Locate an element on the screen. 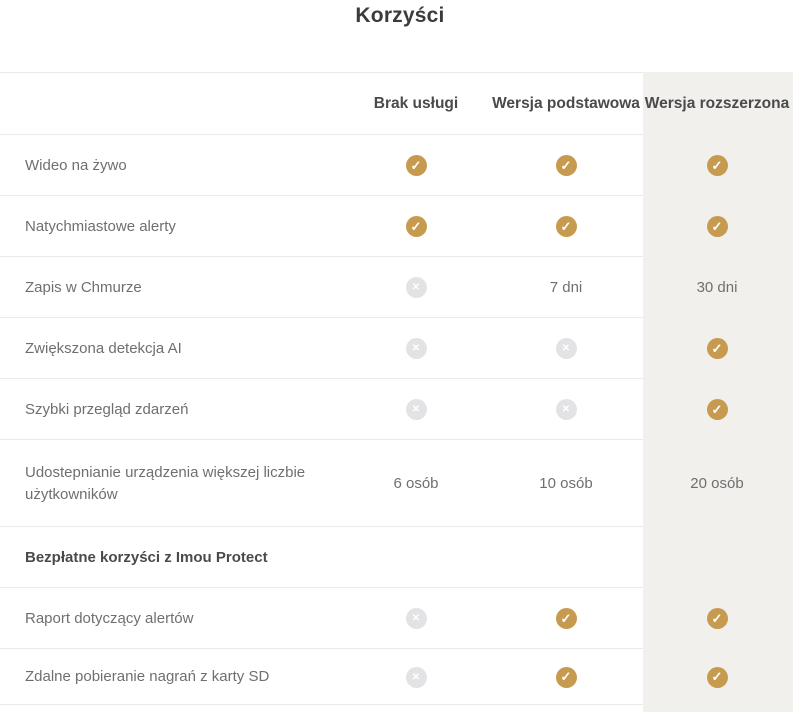 The image size is (800, 712). row-label: Szybki przegląd zdarzeń is located at coordinates (107, 409).